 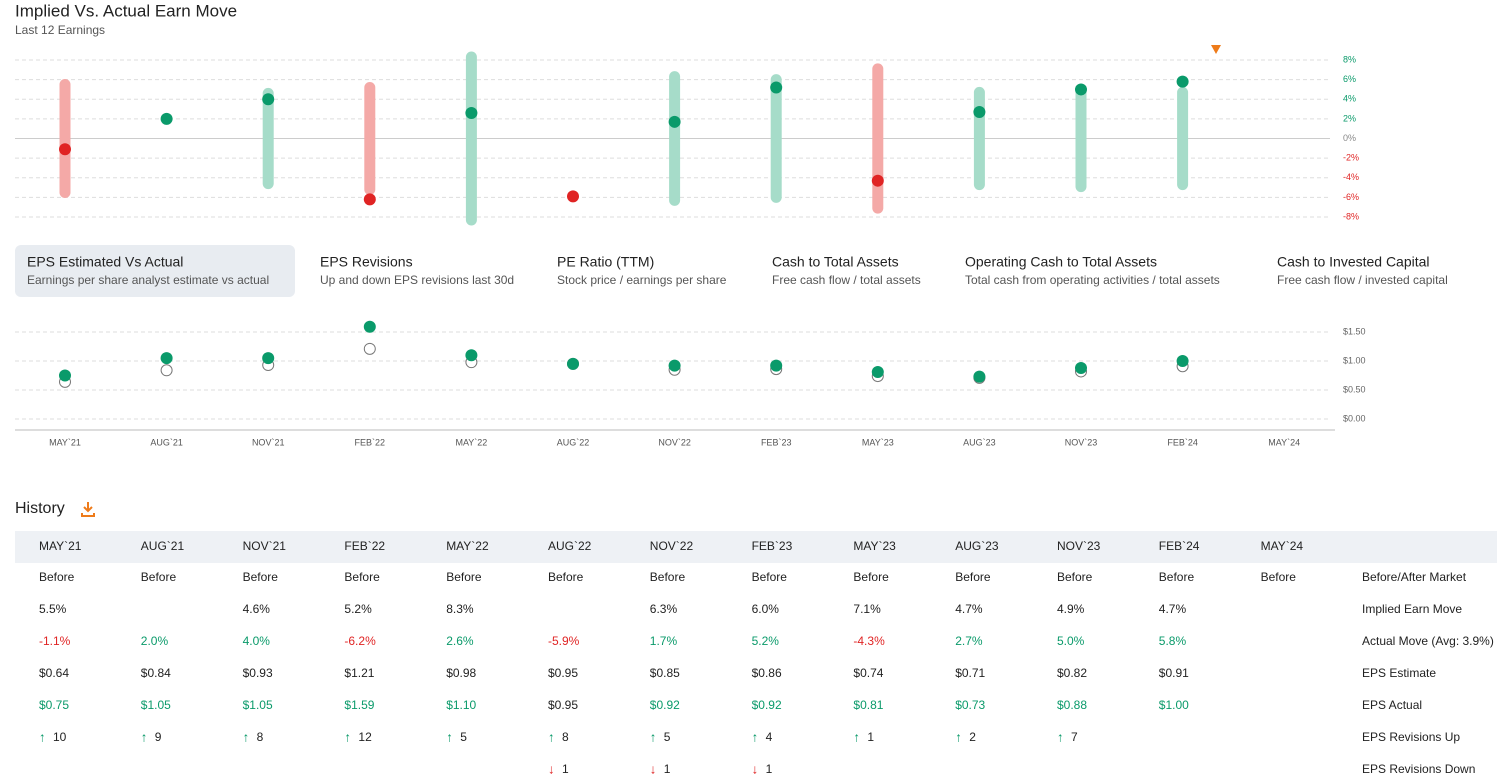 What do you see at coordinates (642, 280) in the screenshot?
I see `tab-subtitle: Stock price / earnings per share` at bounding box center [642, 280].